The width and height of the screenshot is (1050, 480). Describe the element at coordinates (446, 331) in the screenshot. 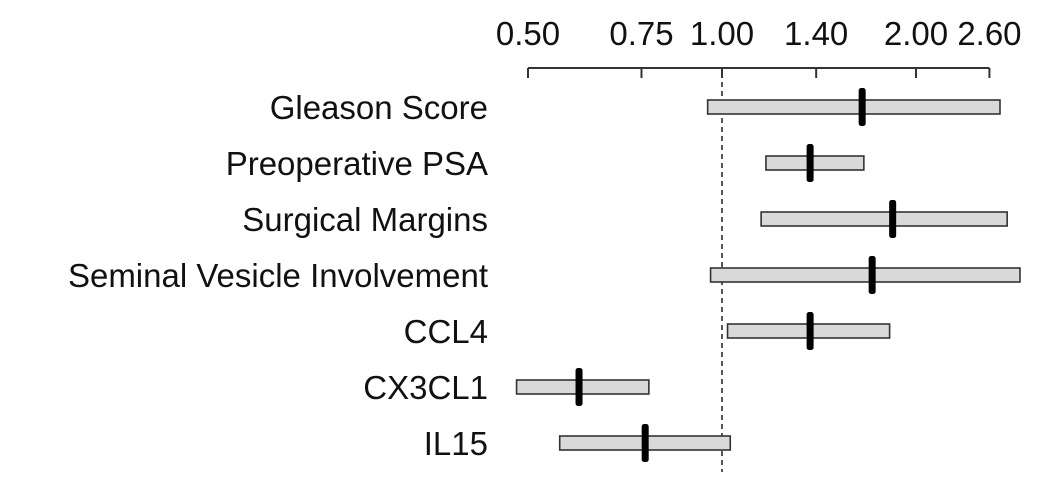

I see `row-label: CCL4` at that location.